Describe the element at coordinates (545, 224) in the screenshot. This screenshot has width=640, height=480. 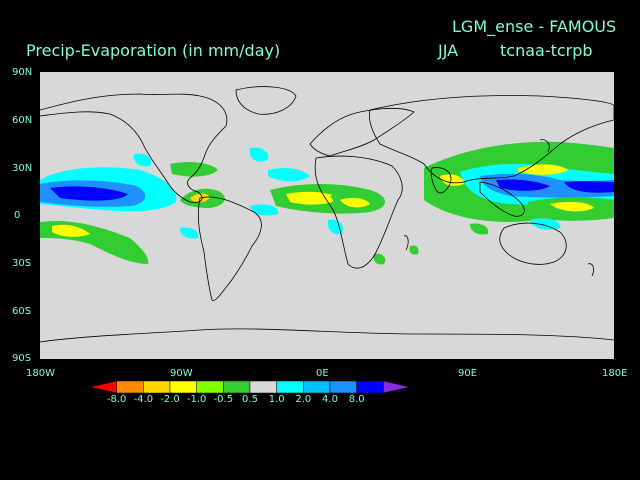
I see `contour-swpac-cyan` at that location.